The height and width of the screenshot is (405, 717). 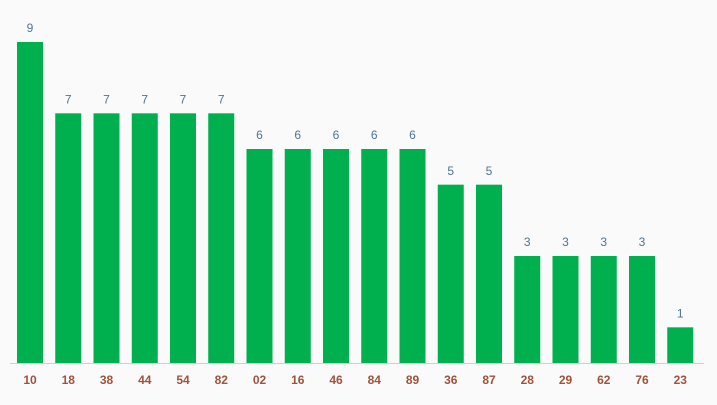 I want to click on x-tick-label: 44, so click(x=145, y=380).